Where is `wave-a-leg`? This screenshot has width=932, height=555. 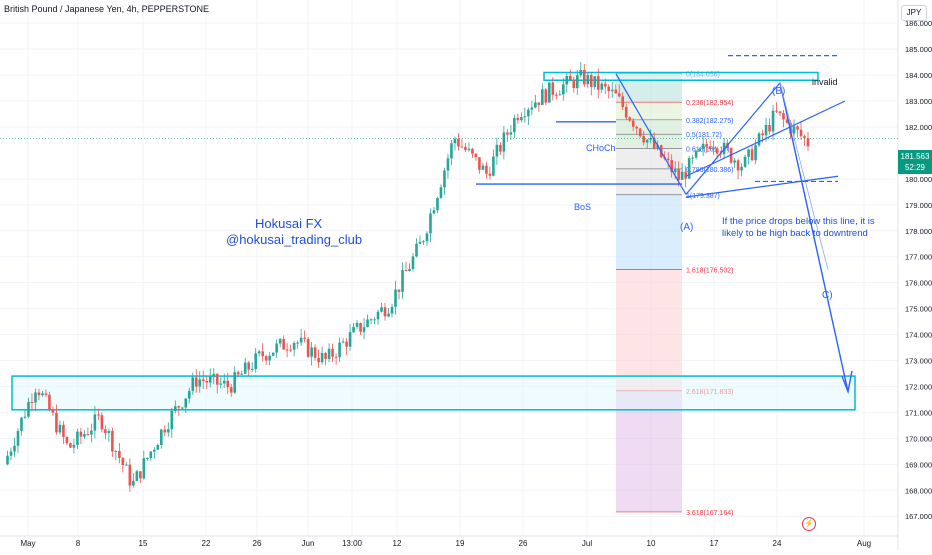 wave-a-leg is located at coordinates (651, 134).